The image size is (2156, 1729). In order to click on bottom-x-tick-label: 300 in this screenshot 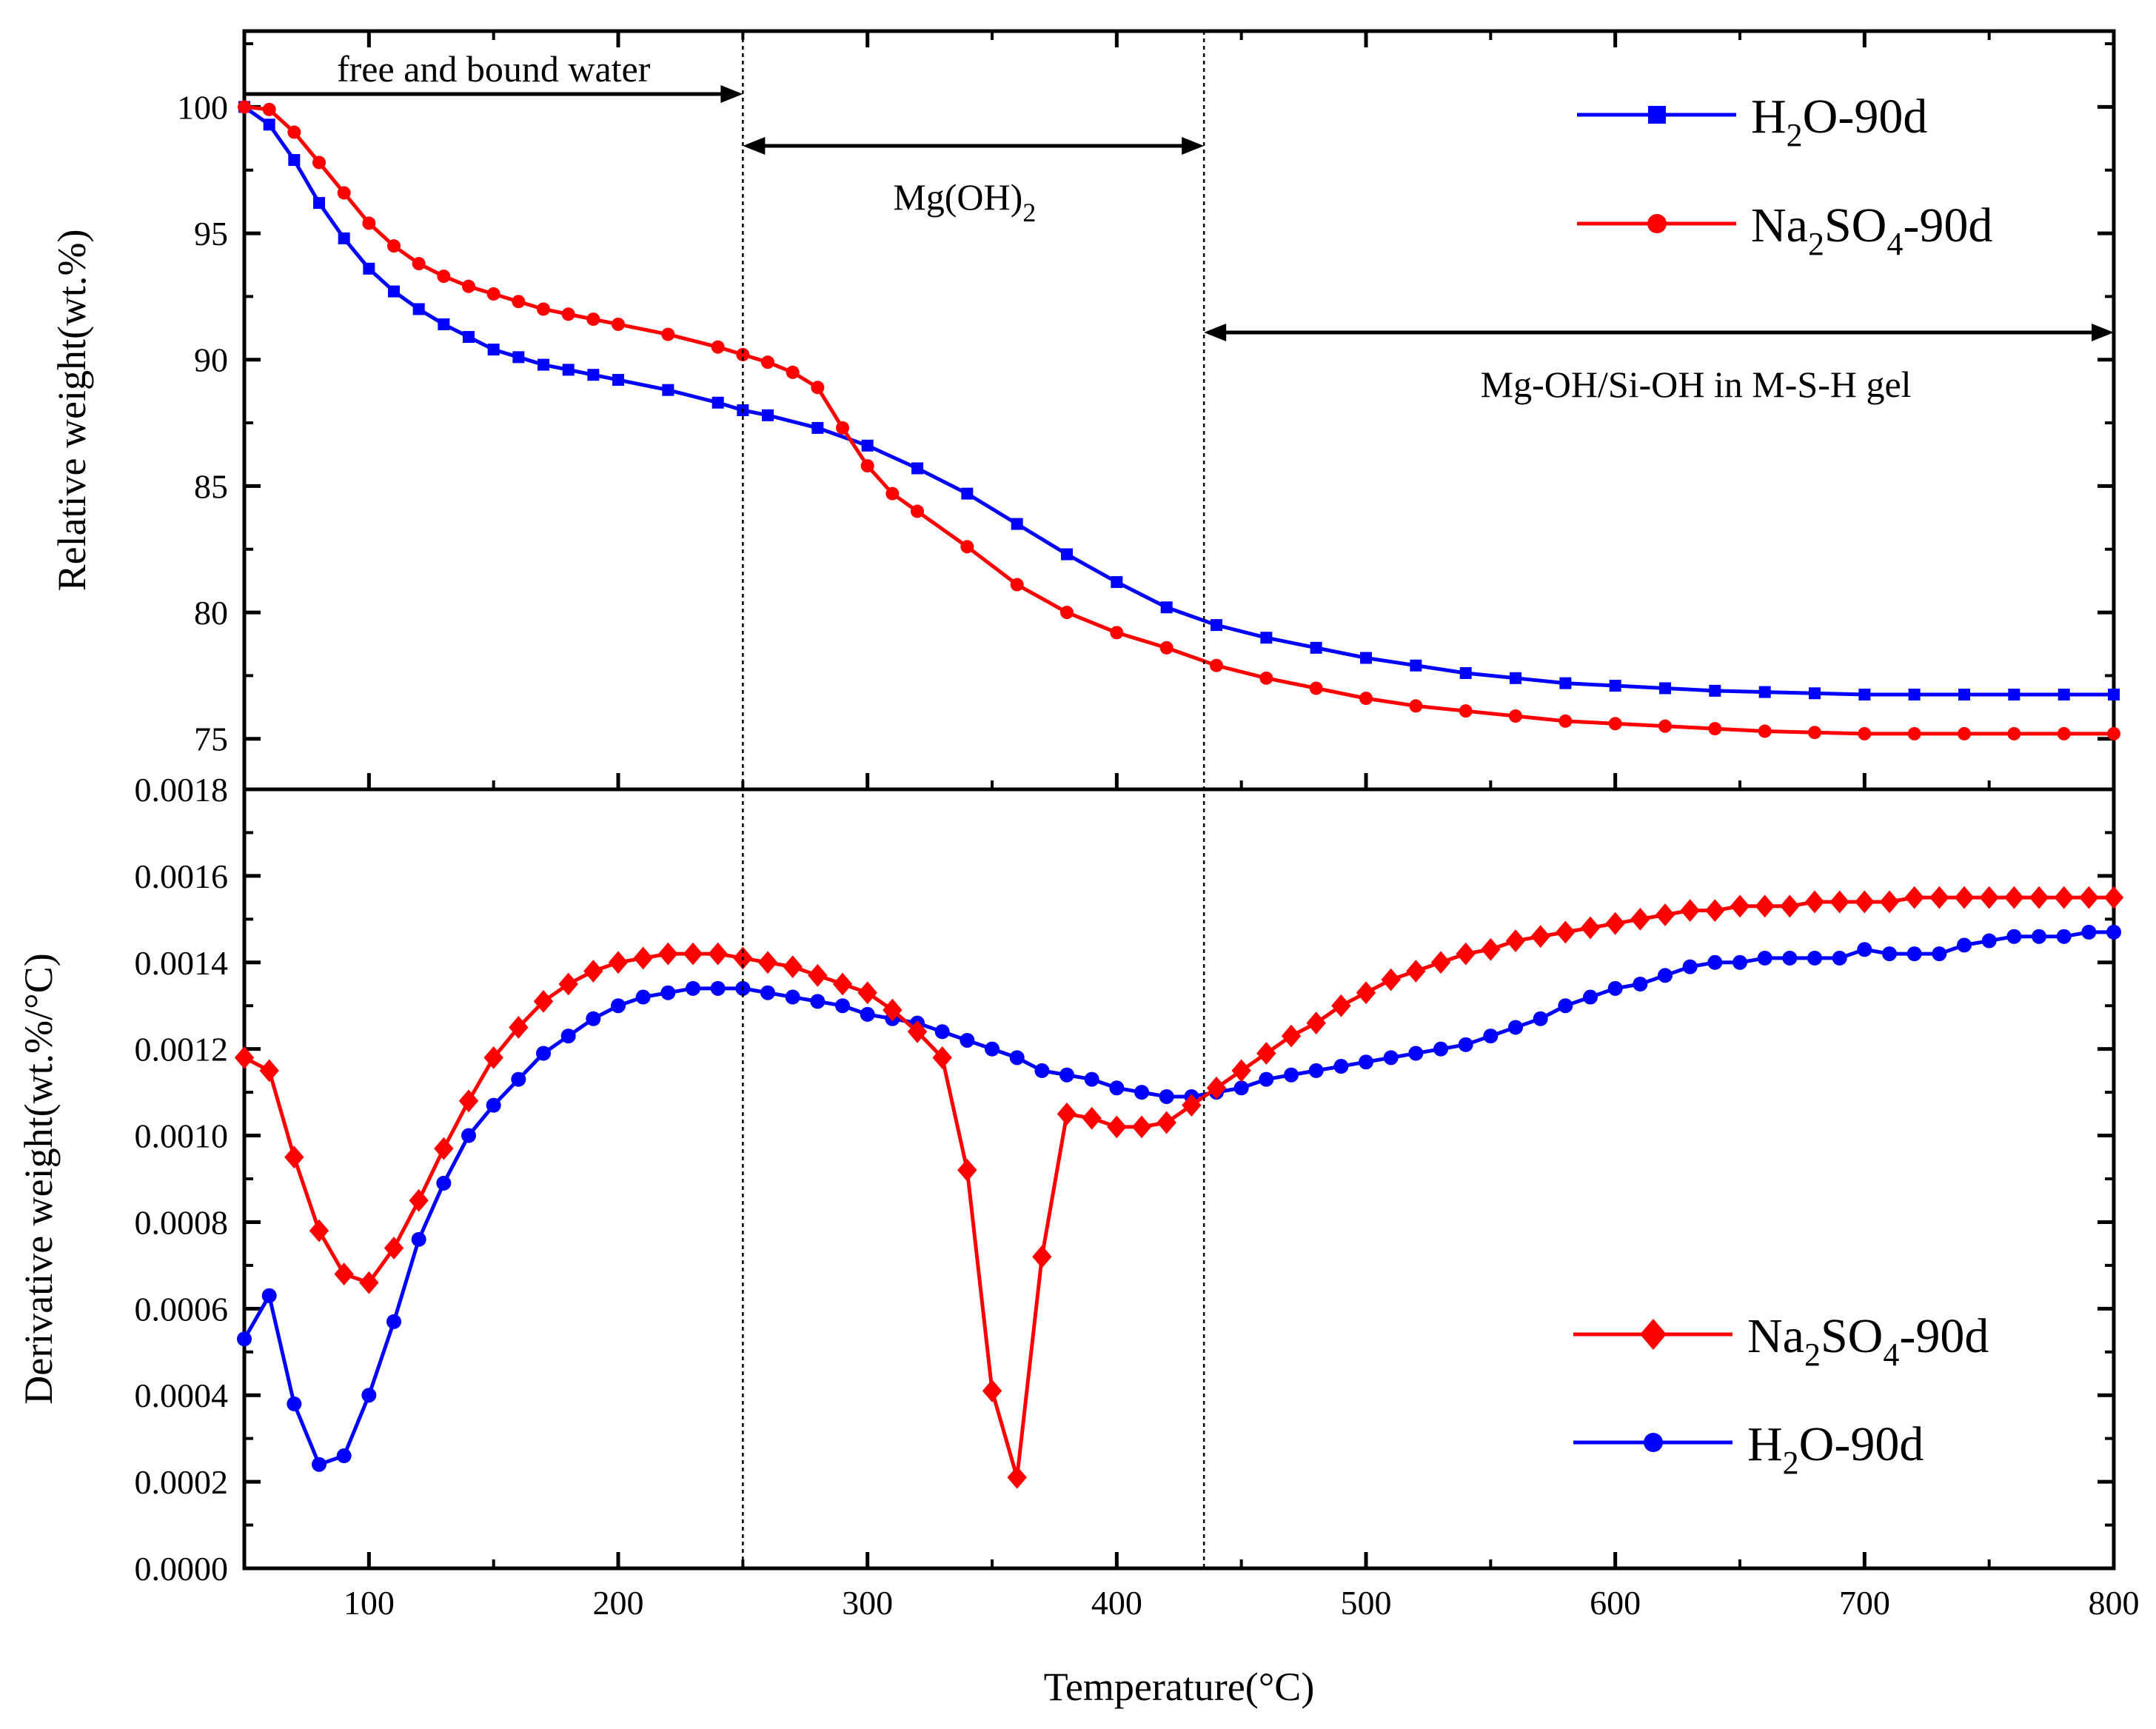, I will do `click(867, 1603)`.